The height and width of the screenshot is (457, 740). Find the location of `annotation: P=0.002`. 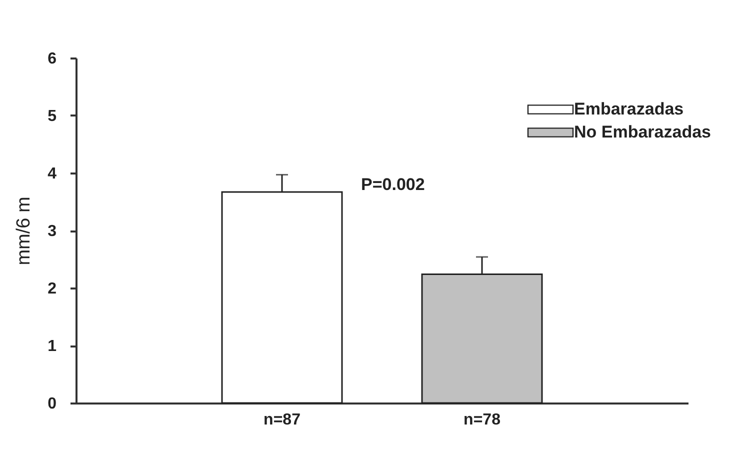

annotation: P=0.002 is located at coordinates (393, 184).